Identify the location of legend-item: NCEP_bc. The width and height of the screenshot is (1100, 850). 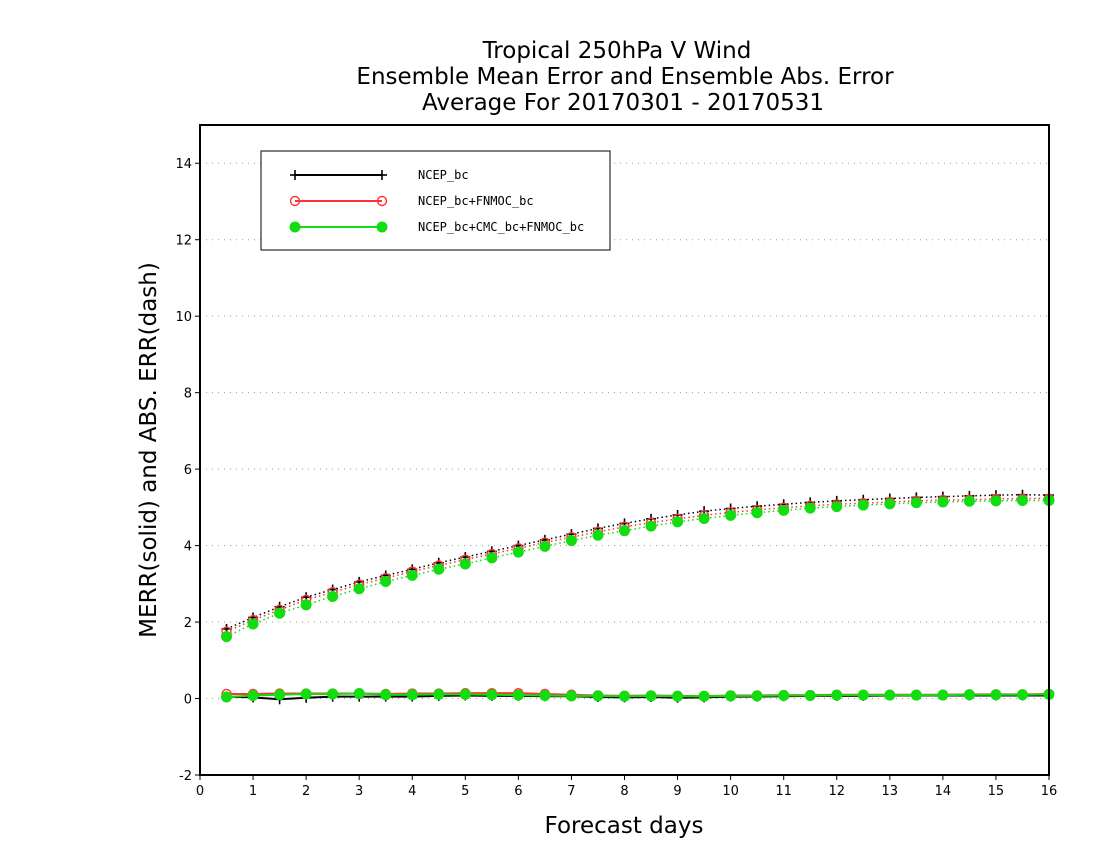
(379, 175).